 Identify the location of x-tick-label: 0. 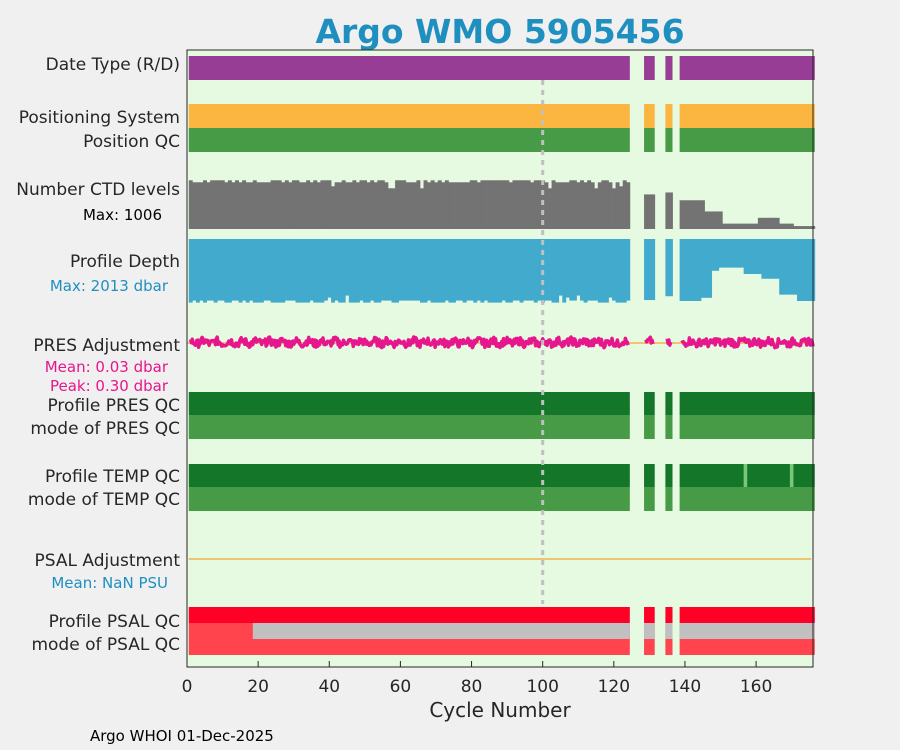
(187, 687).